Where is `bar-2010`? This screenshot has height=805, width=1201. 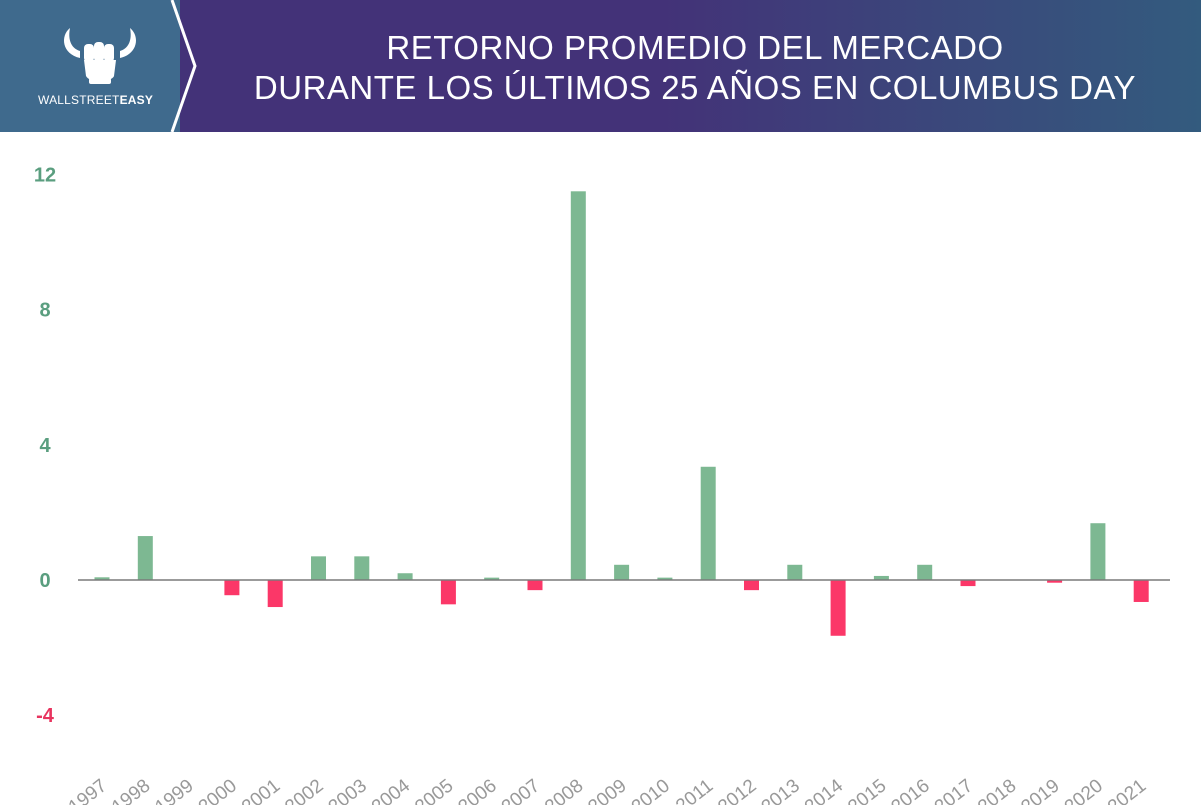 bar-2010 is located at coordinates (665, 578).